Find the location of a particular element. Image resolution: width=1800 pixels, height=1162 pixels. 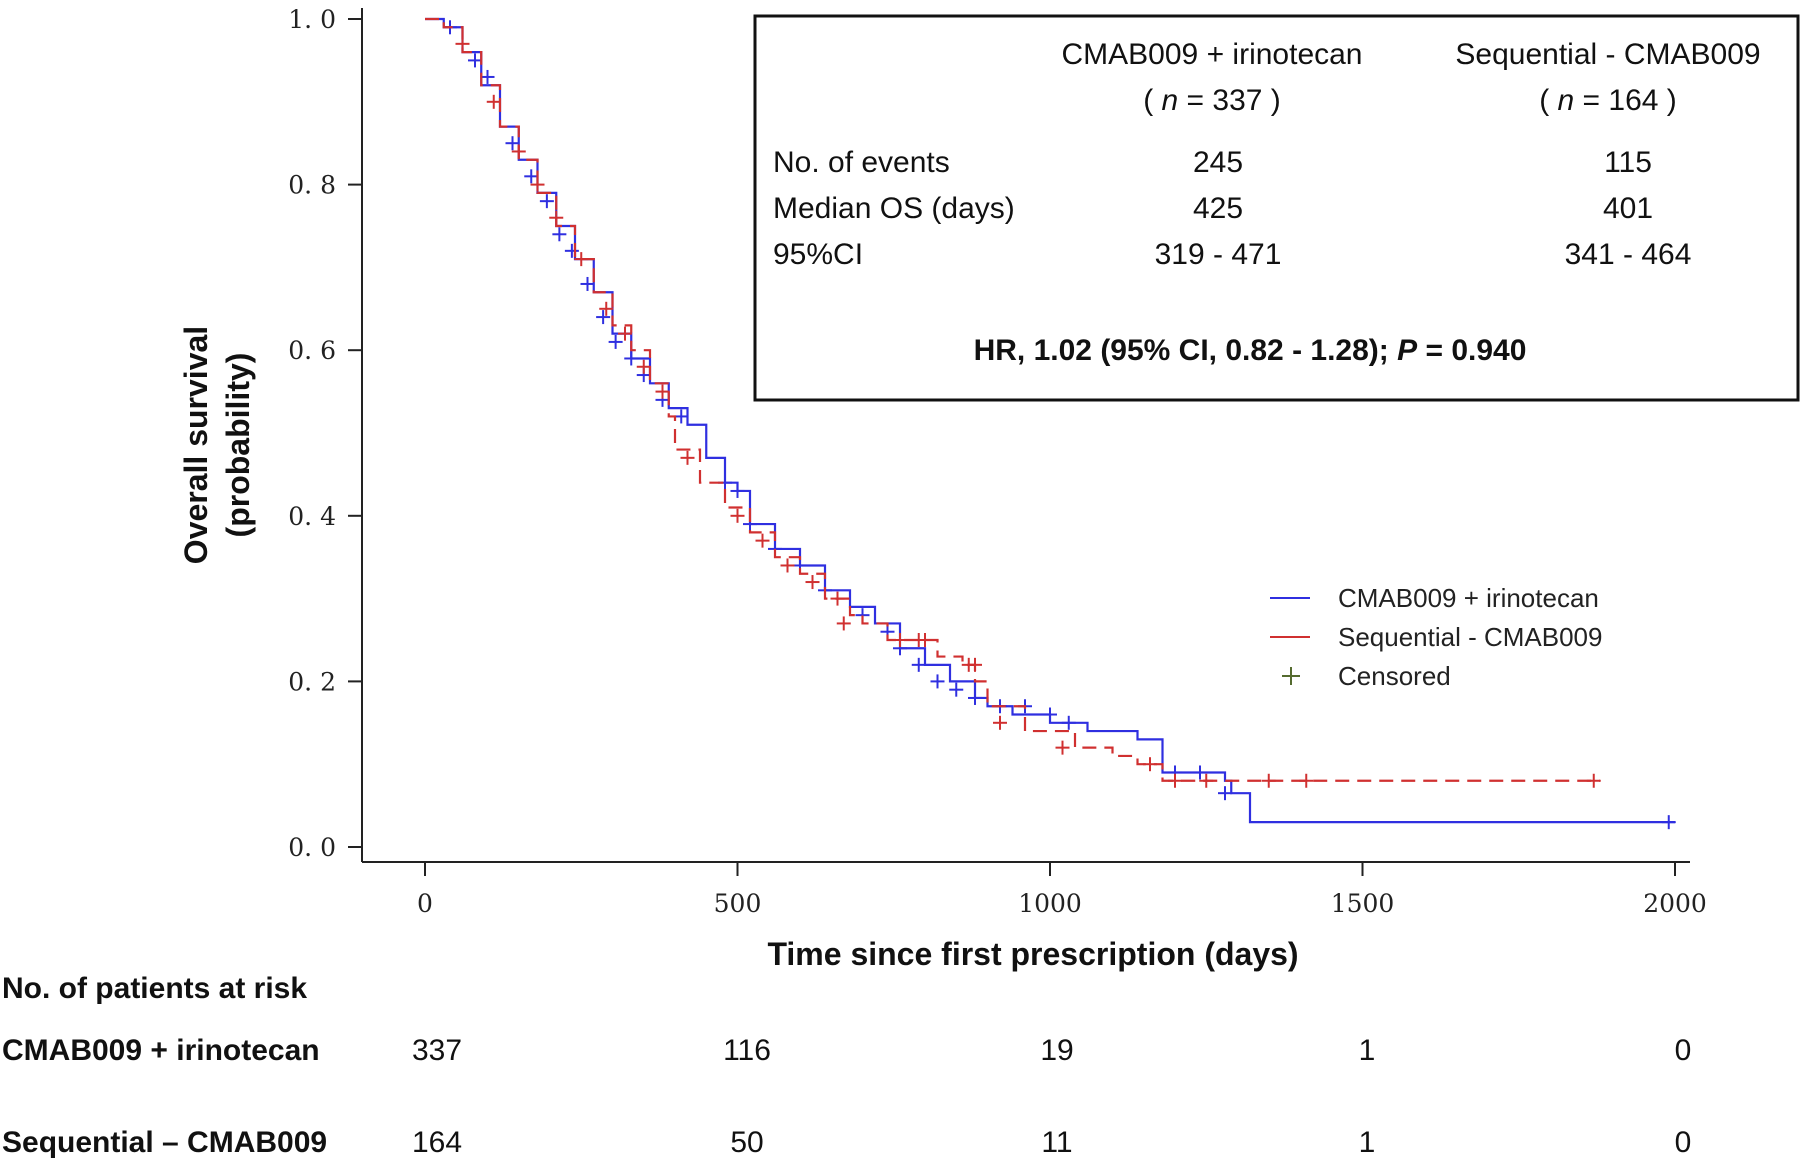

y-axis-title-line1: Overall survival is located at coordinates (196, 445).